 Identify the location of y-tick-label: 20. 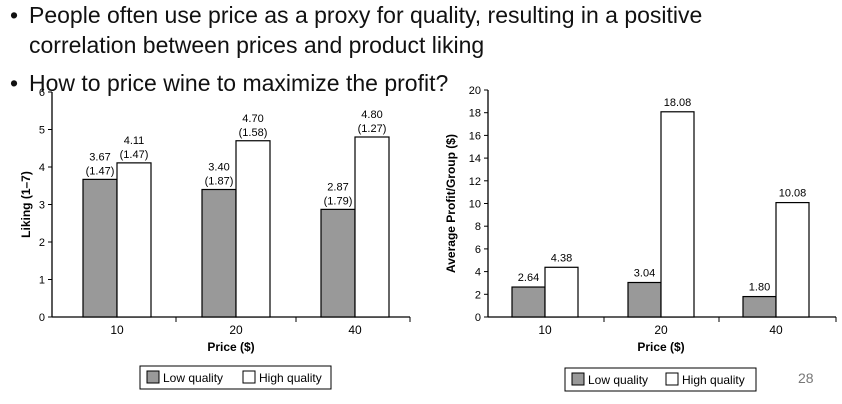
(475, 91).